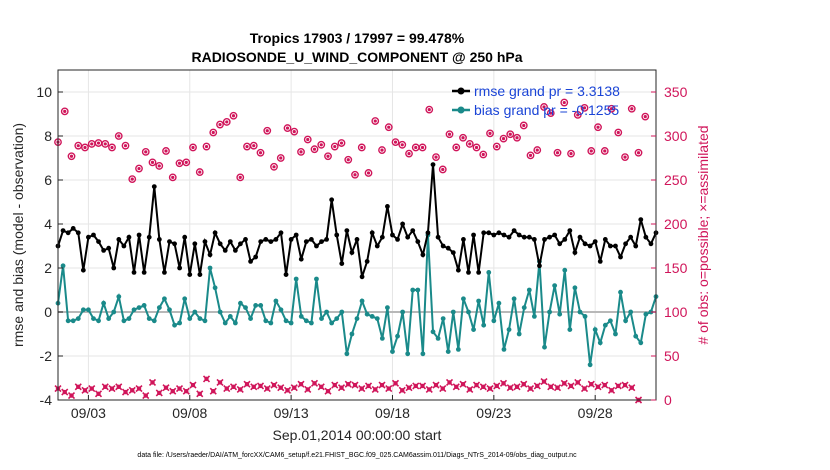 The width and height of the screenshot is (830, 470). Describe the element at coordinates (461, 91) in the screenshot. I see `legend-rmse-marker` at that location.